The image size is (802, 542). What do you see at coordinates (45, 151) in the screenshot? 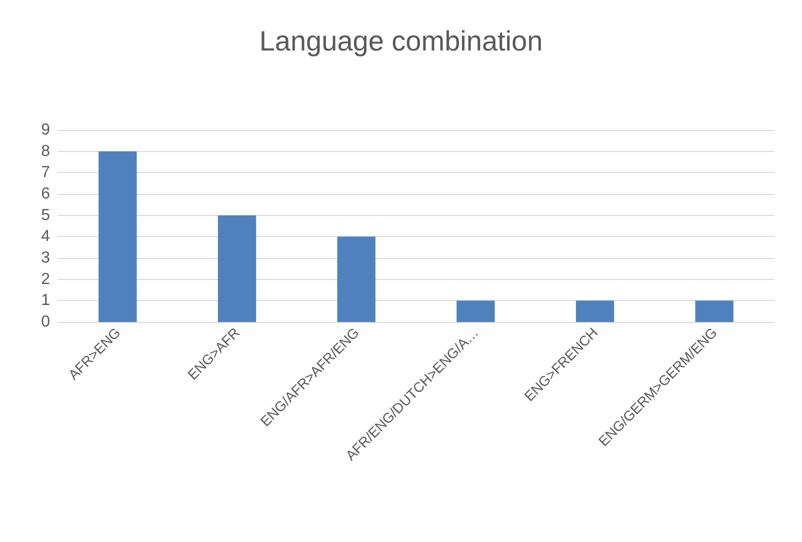
I see `y-tick-label: 8` at bounding box center [45, 151].